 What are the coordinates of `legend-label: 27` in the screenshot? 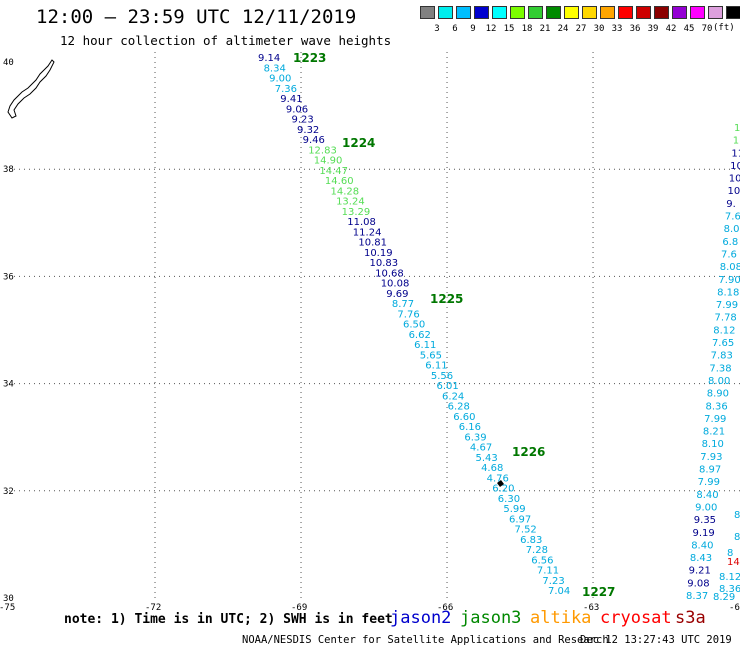 It's located at (581, 29).